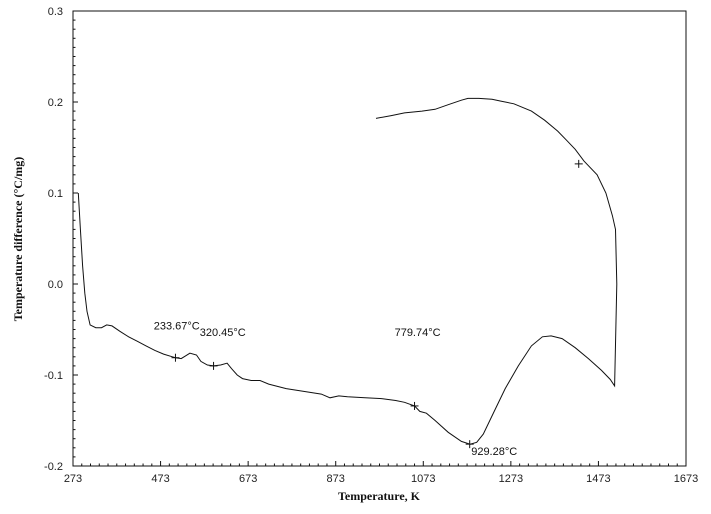 This screenshot has width=711, height=514. Describe the element at coordinates (511, 479) in the screenshot. I see `x-tick-label: 1273` at that location.